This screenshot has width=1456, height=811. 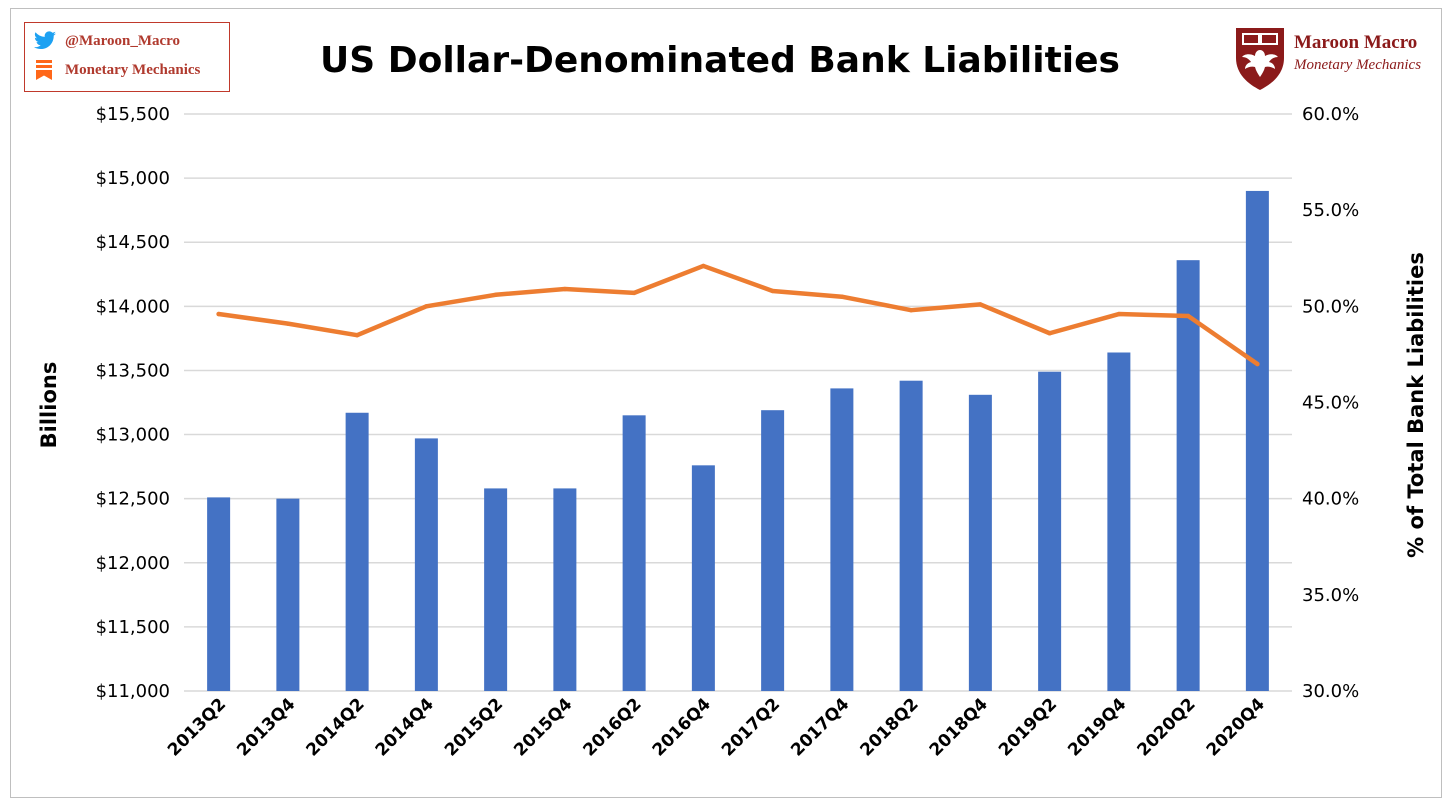 I want to click on right-axis-ticks: 30.0% 35.0% 40.0% 45.0% 50.0% 55.0% 60.0%, so click(x=1330, y=403).